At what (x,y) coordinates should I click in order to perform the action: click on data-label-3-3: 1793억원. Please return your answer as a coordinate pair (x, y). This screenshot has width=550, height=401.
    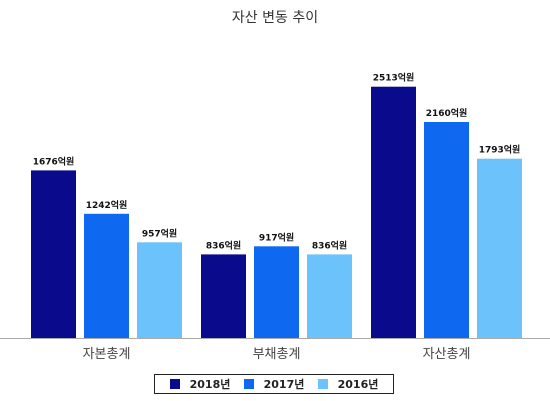
    Looking at the image, I should click on (500, 150).